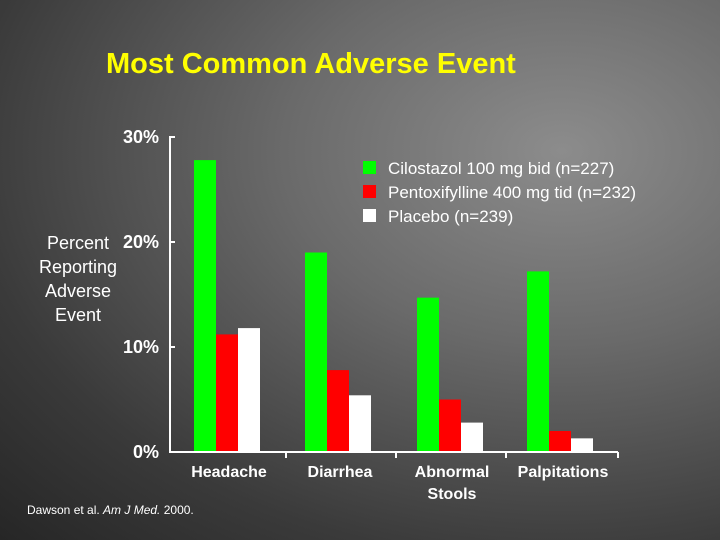 Image resolution: width=720 pixels, height=540 pixels. I want to click on y-tick-label: 10%, so click(141, 347).